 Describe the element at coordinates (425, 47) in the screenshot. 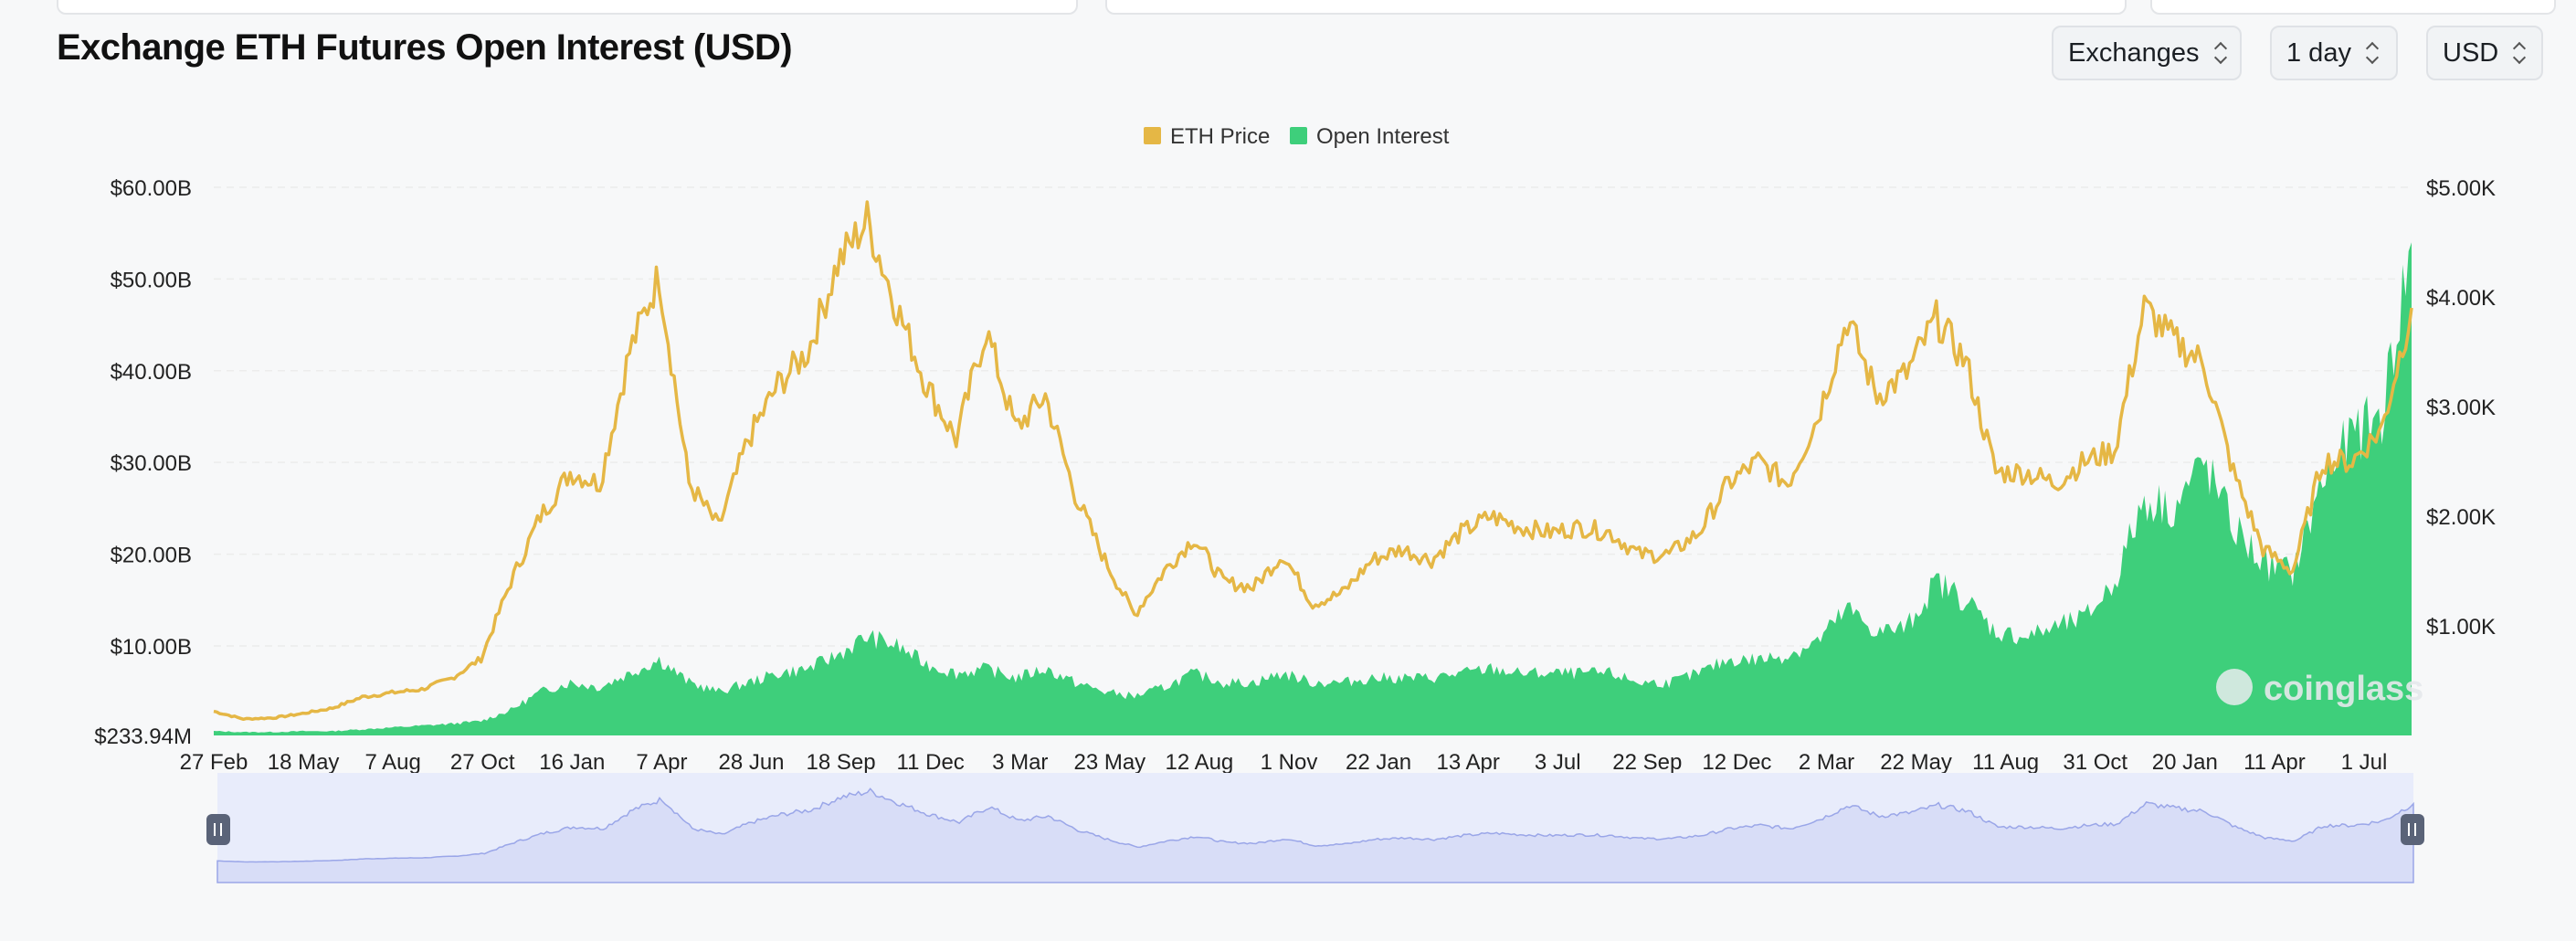

I see `page-title: Exchange ETH Futures Open Interest (USD)` at that location.